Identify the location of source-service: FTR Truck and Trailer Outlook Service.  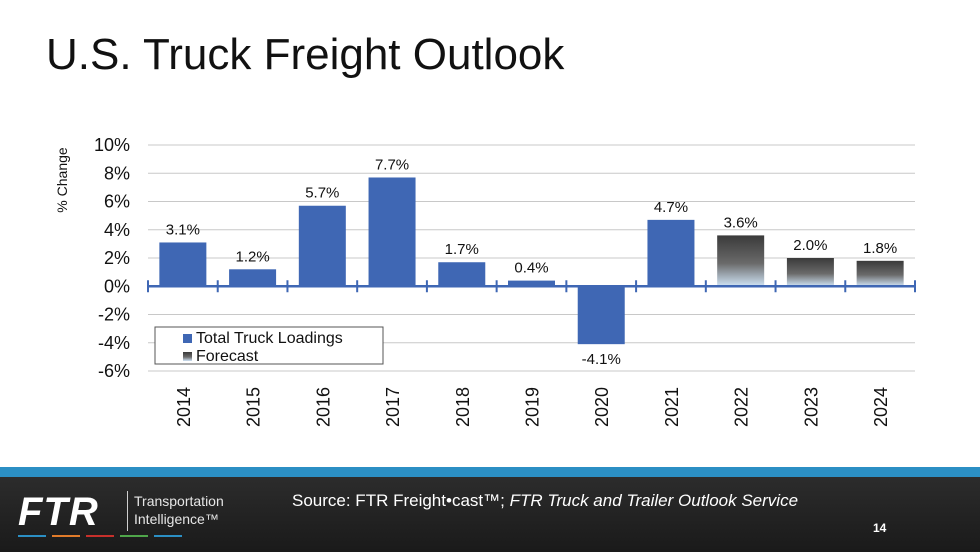
(654, 500).